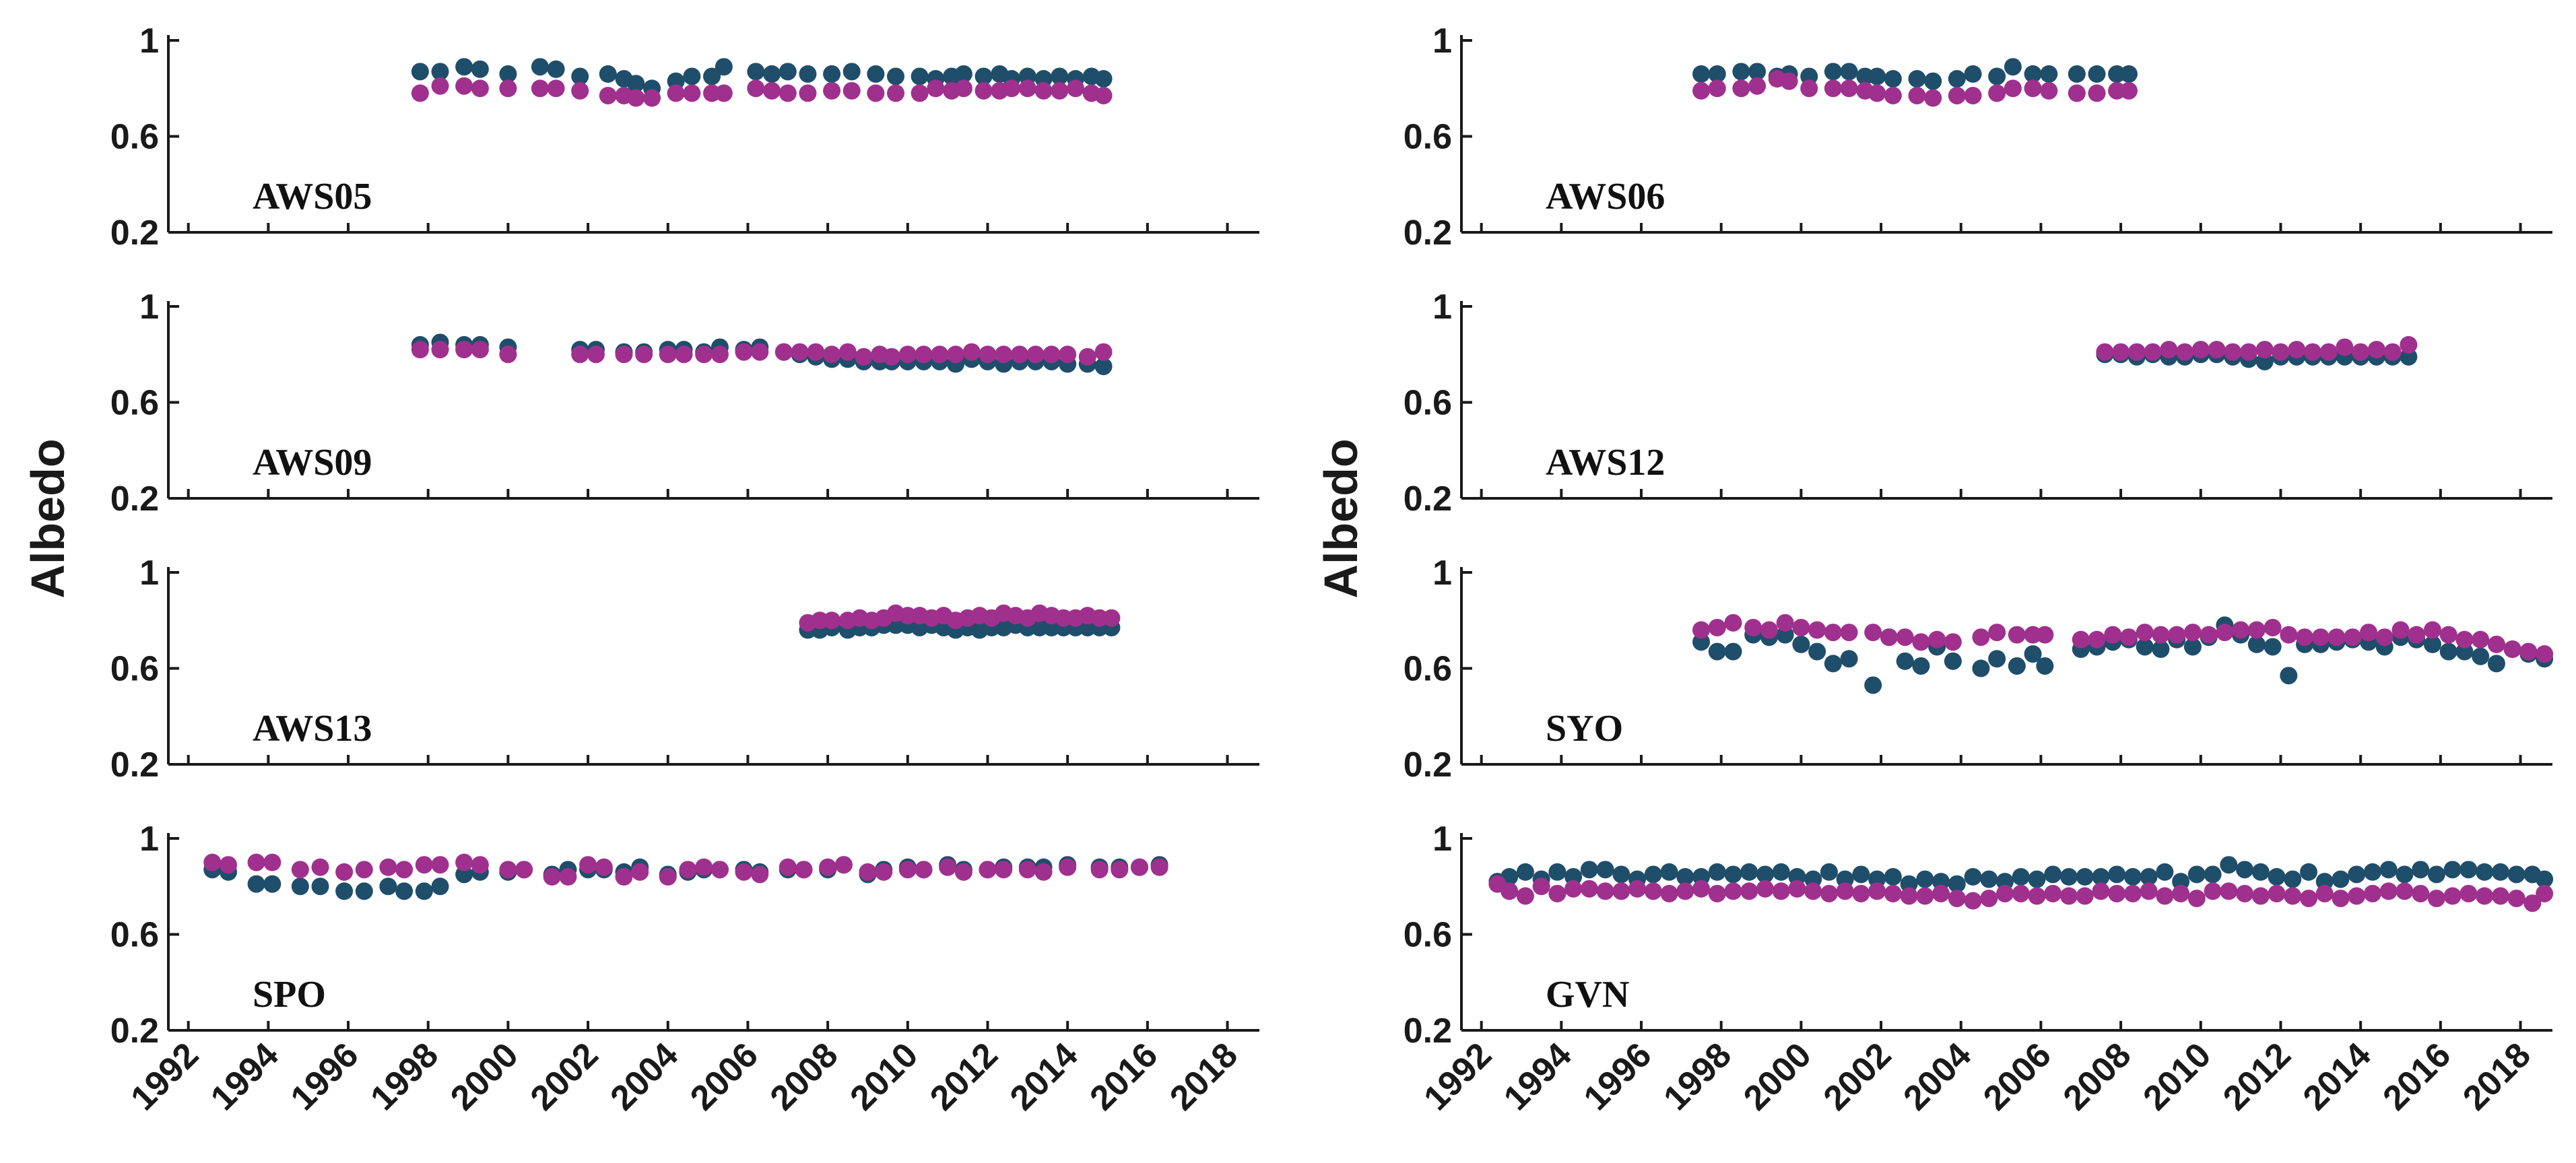  Describe the element at coordinates (1977, 403) in the screenshot. I see `panel-aws12: 1 0.6 0.2 AWS12` at that location.